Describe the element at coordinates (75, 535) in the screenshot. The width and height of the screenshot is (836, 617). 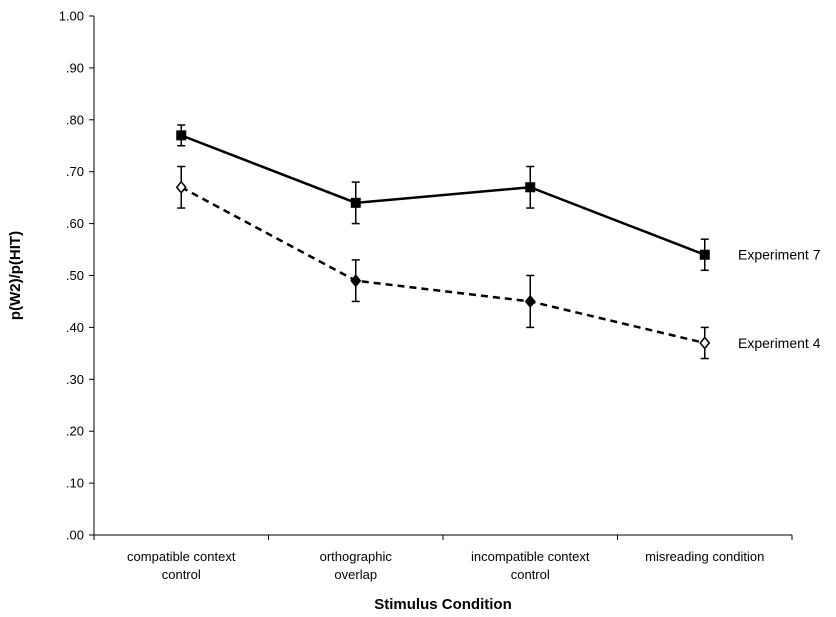
I see `y-tick-label: .00` at that location.